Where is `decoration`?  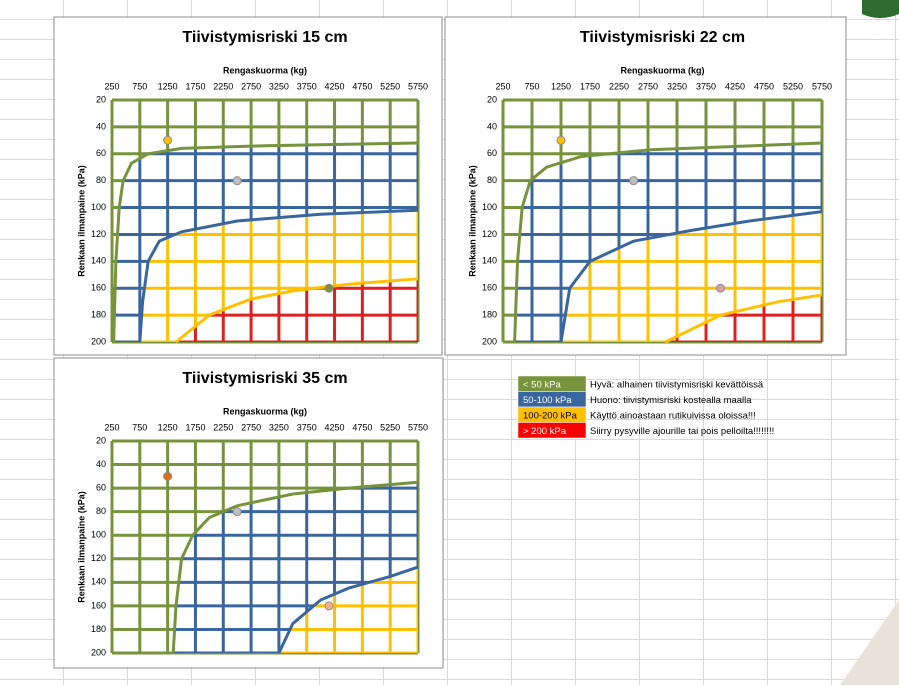 decoration is located at coordinates (869, 642).